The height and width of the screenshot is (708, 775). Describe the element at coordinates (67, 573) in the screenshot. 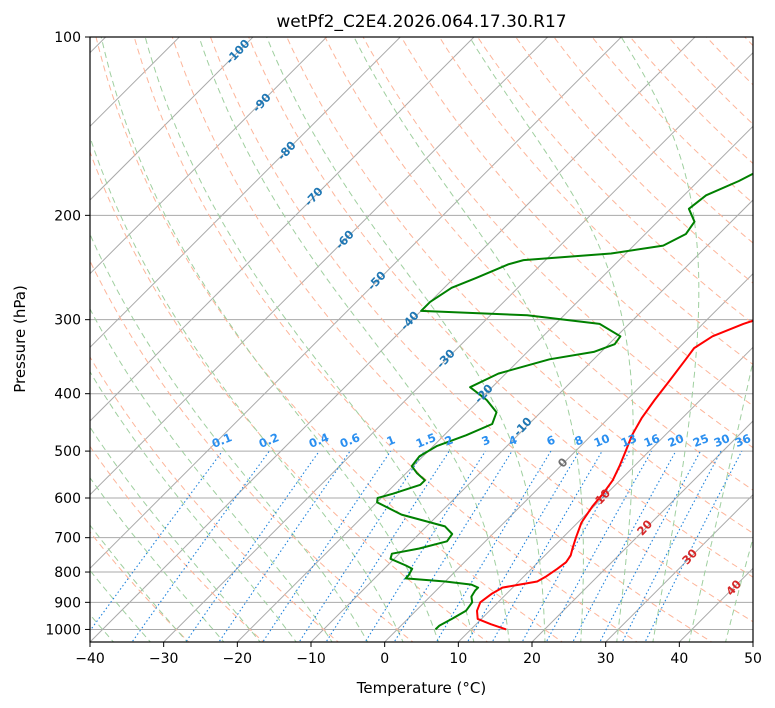

I see `y-tick-label: 800` at that location.